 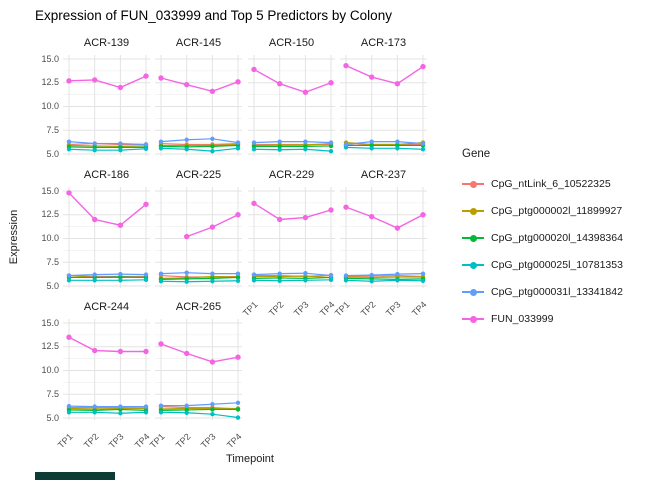 I want to click on y-axis-tick-label: 12.5, so click(x=50, y=346).